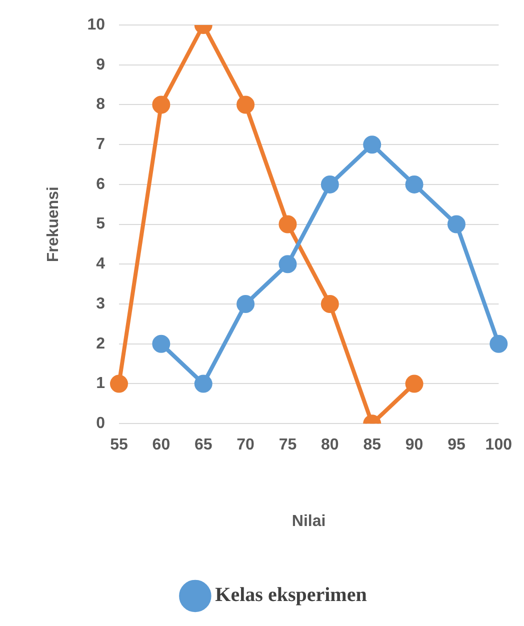  I want to click on y-tick-label: 9, so click(101, 65).